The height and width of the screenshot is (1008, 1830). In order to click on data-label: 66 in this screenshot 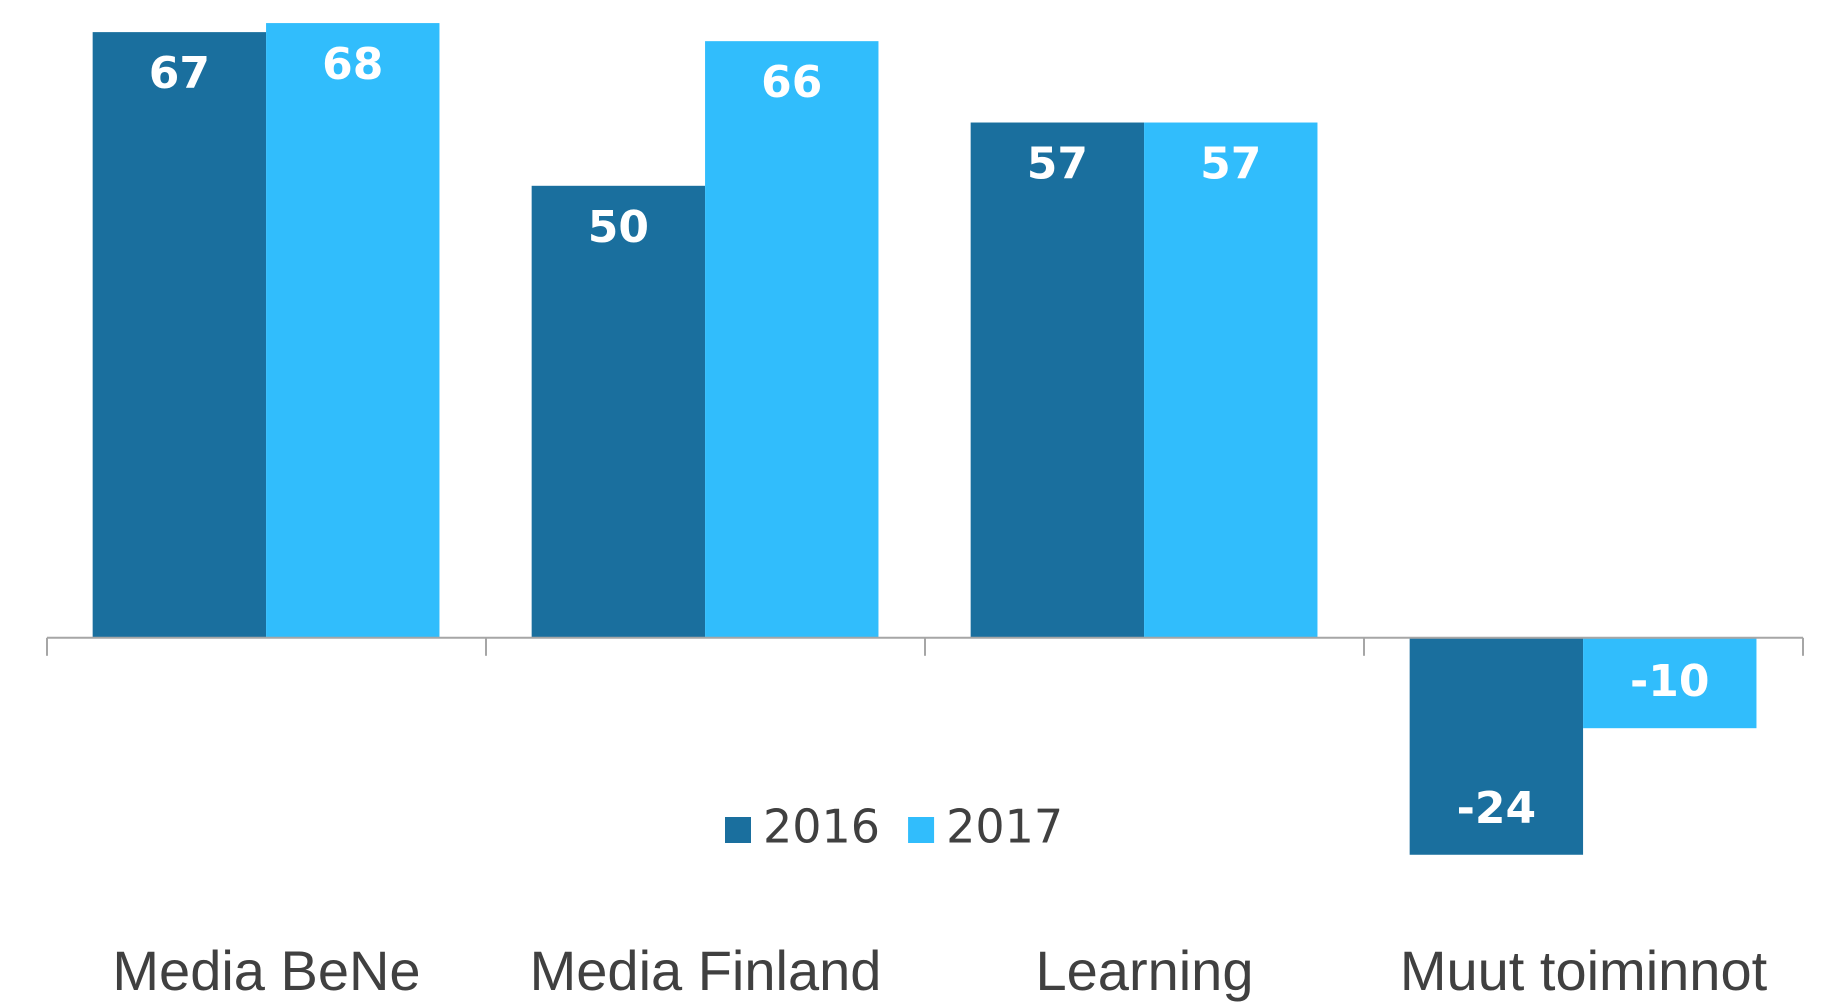, I will do `click(791, 82)`.